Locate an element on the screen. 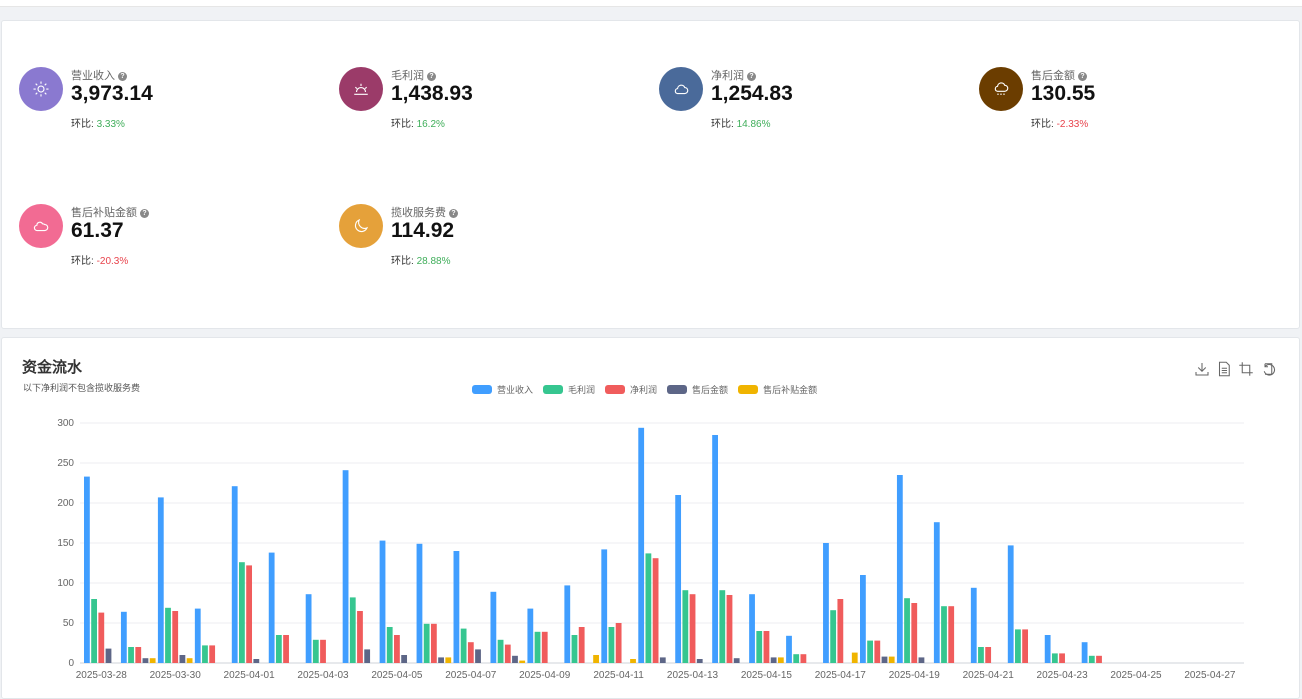 The width and height of the screenshot is (1302, 699). download-icon is located at coordinates (1202, 369).